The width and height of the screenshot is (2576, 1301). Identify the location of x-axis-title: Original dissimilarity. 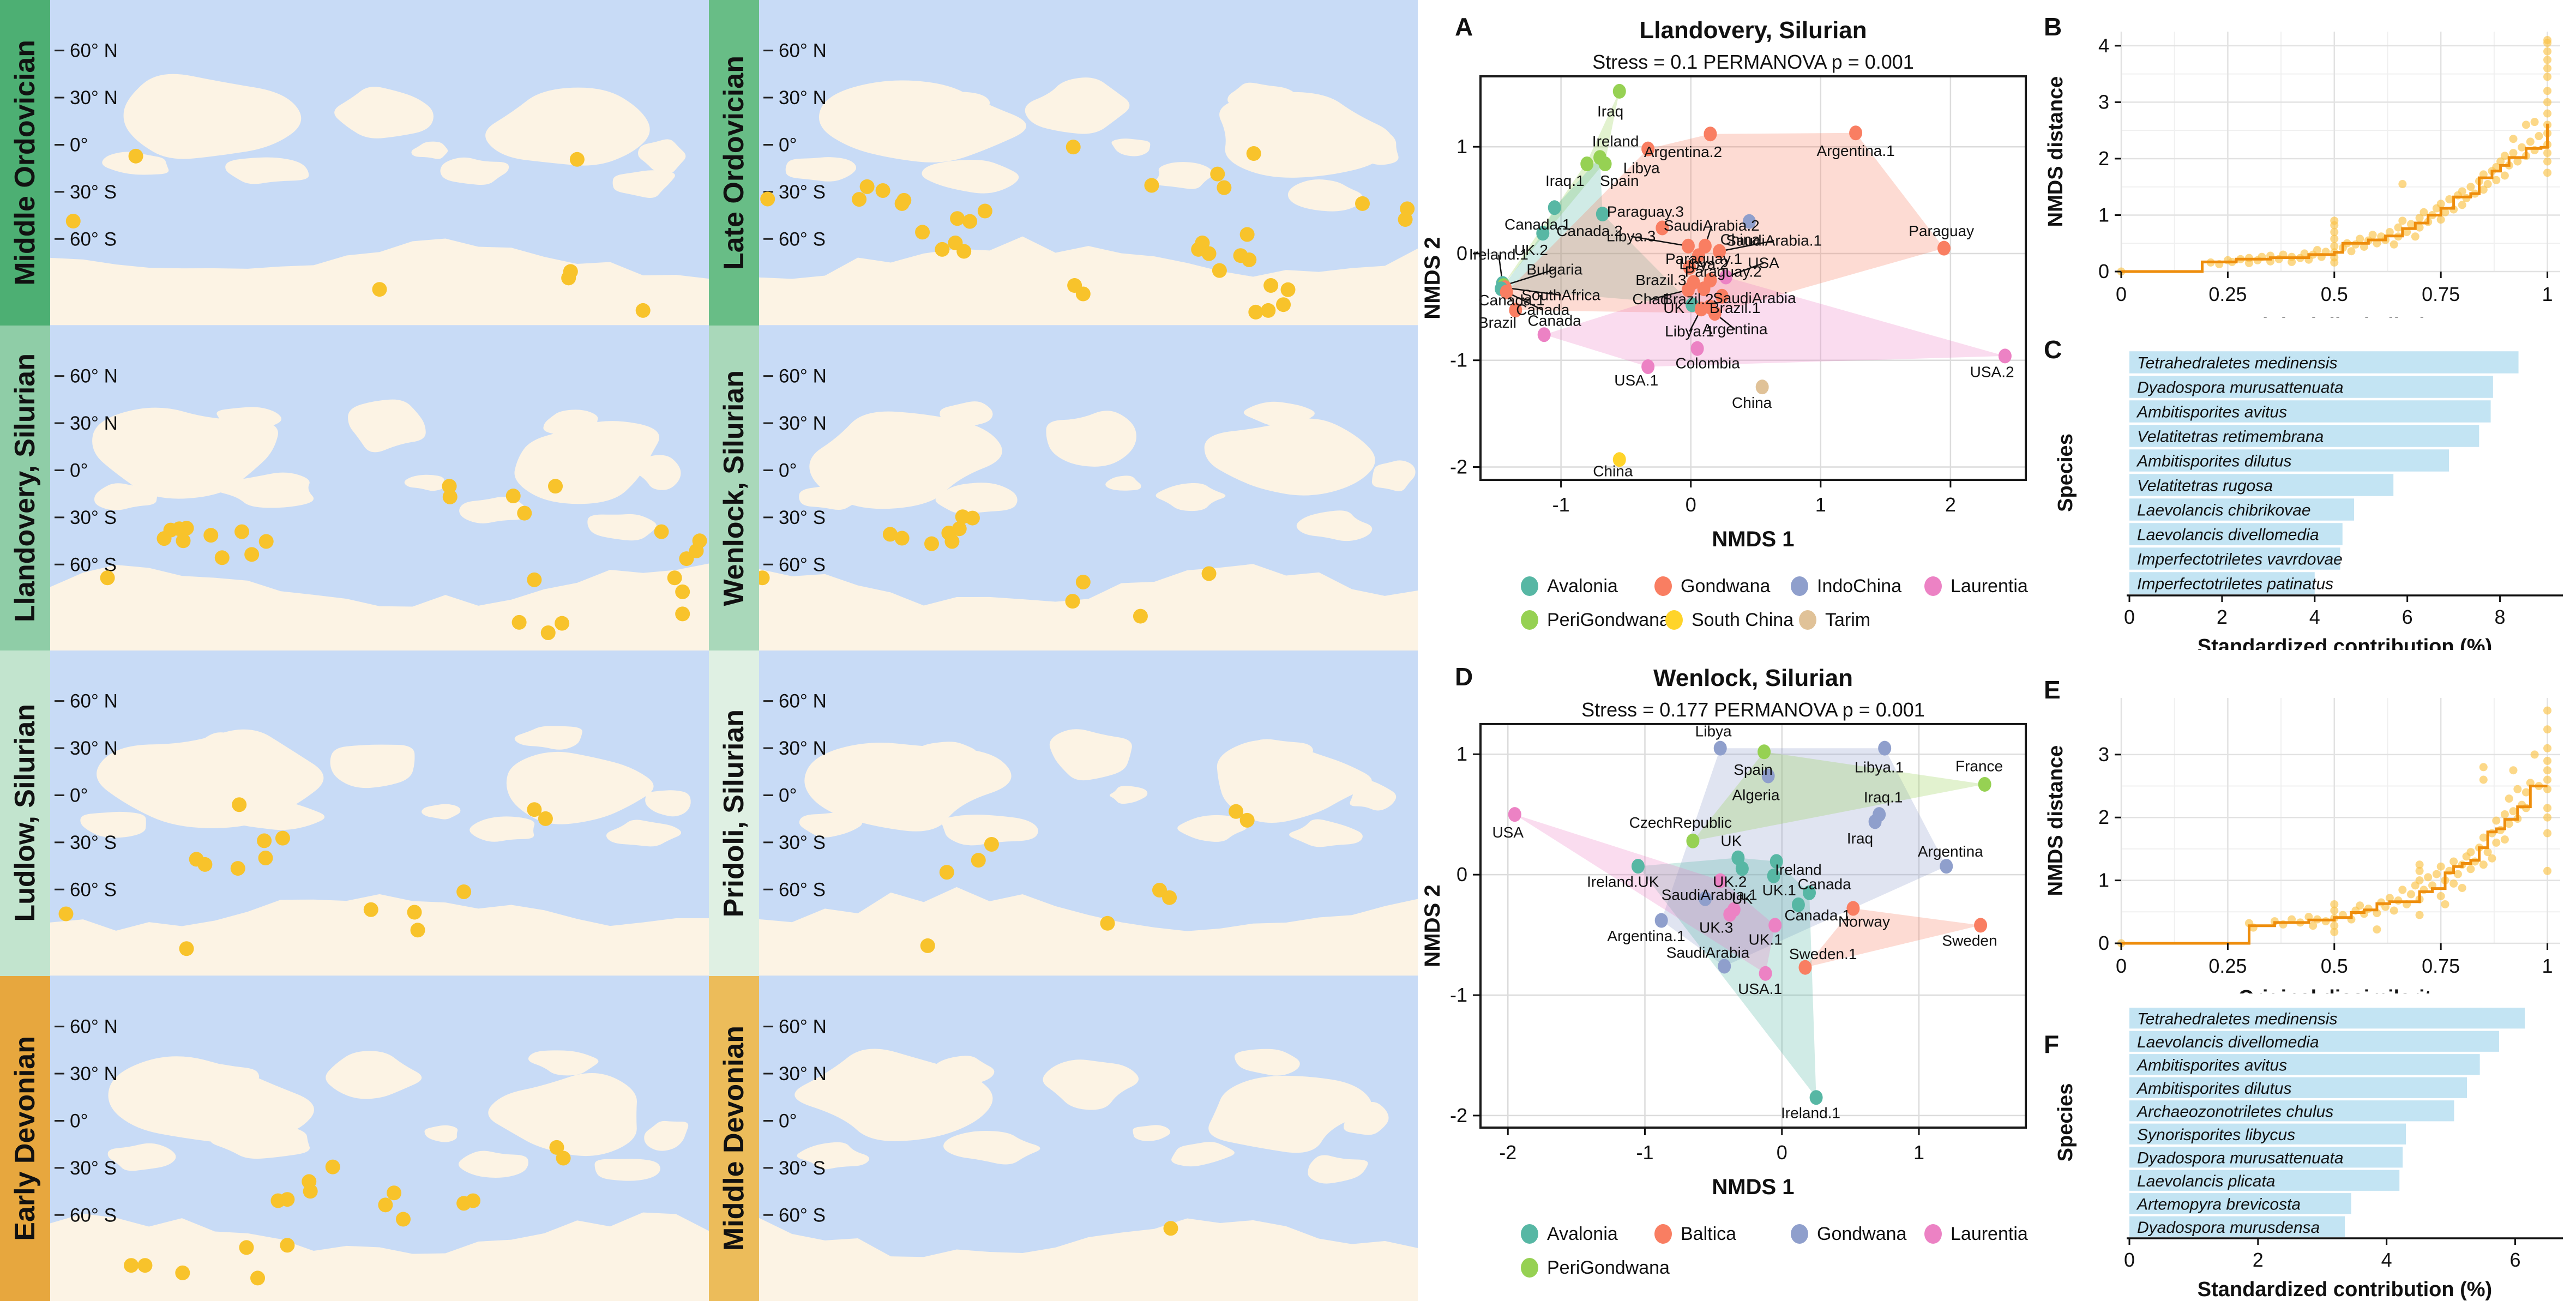
(2340, 989).